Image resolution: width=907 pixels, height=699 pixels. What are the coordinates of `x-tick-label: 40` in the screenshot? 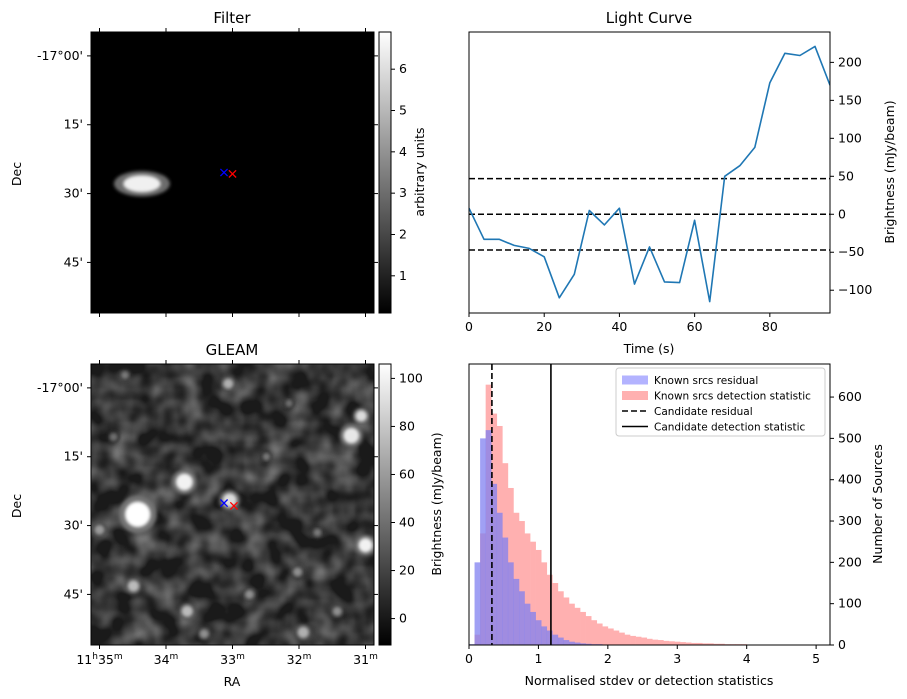 It's located at (619, 326).